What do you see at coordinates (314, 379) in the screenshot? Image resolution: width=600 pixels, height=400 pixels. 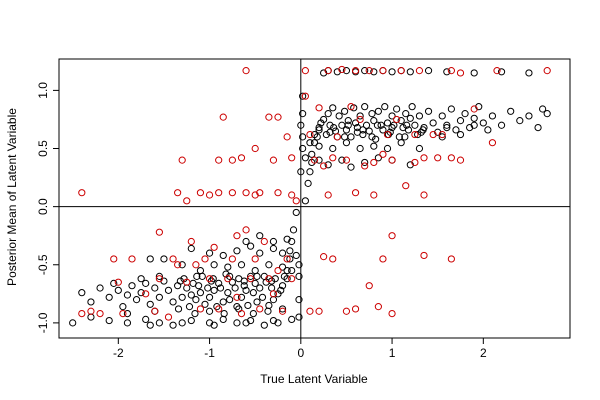 I see `x-axis-label: True Latent Variable` at bounding box center [314, 379].